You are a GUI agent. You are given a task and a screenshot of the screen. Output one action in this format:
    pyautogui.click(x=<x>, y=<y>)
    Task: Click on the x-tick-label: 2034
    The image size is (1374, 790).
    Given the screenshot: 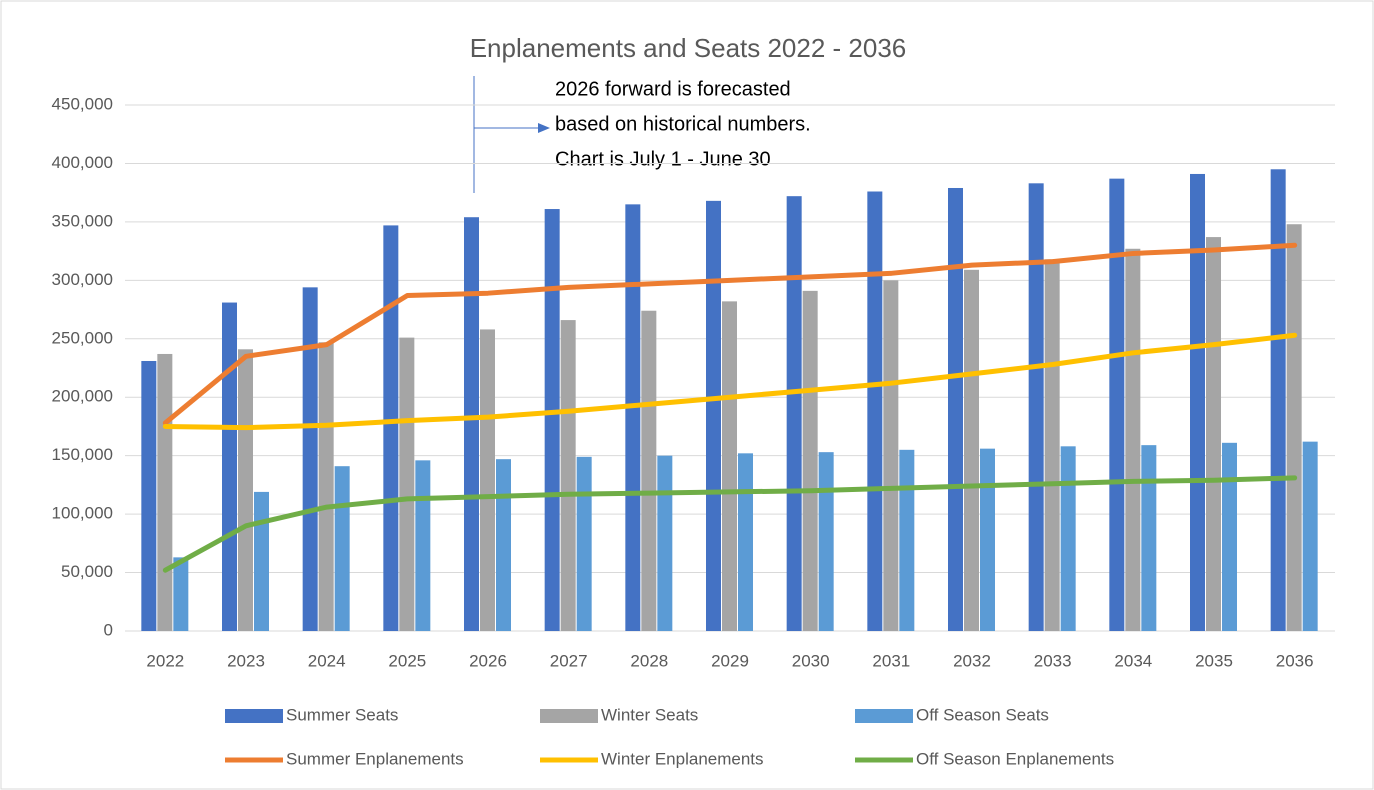 What is the action you would take?
    pyautogui.click(x=1133, y=660)
    